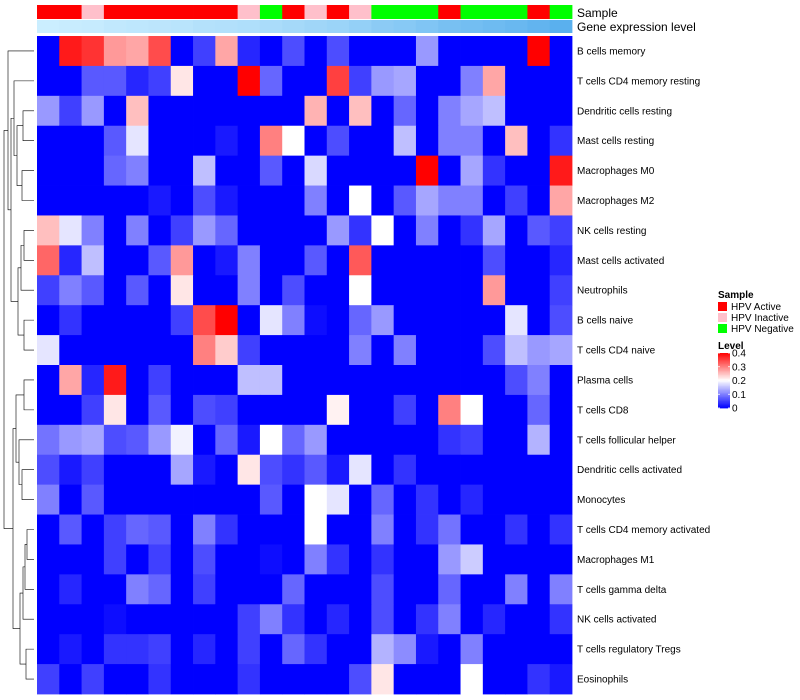 This screenshot has height=700, width=800. Describe the element at coordinates (626, 440) in the screenshot. I see `row-label: T cells follicular helper` at that location.